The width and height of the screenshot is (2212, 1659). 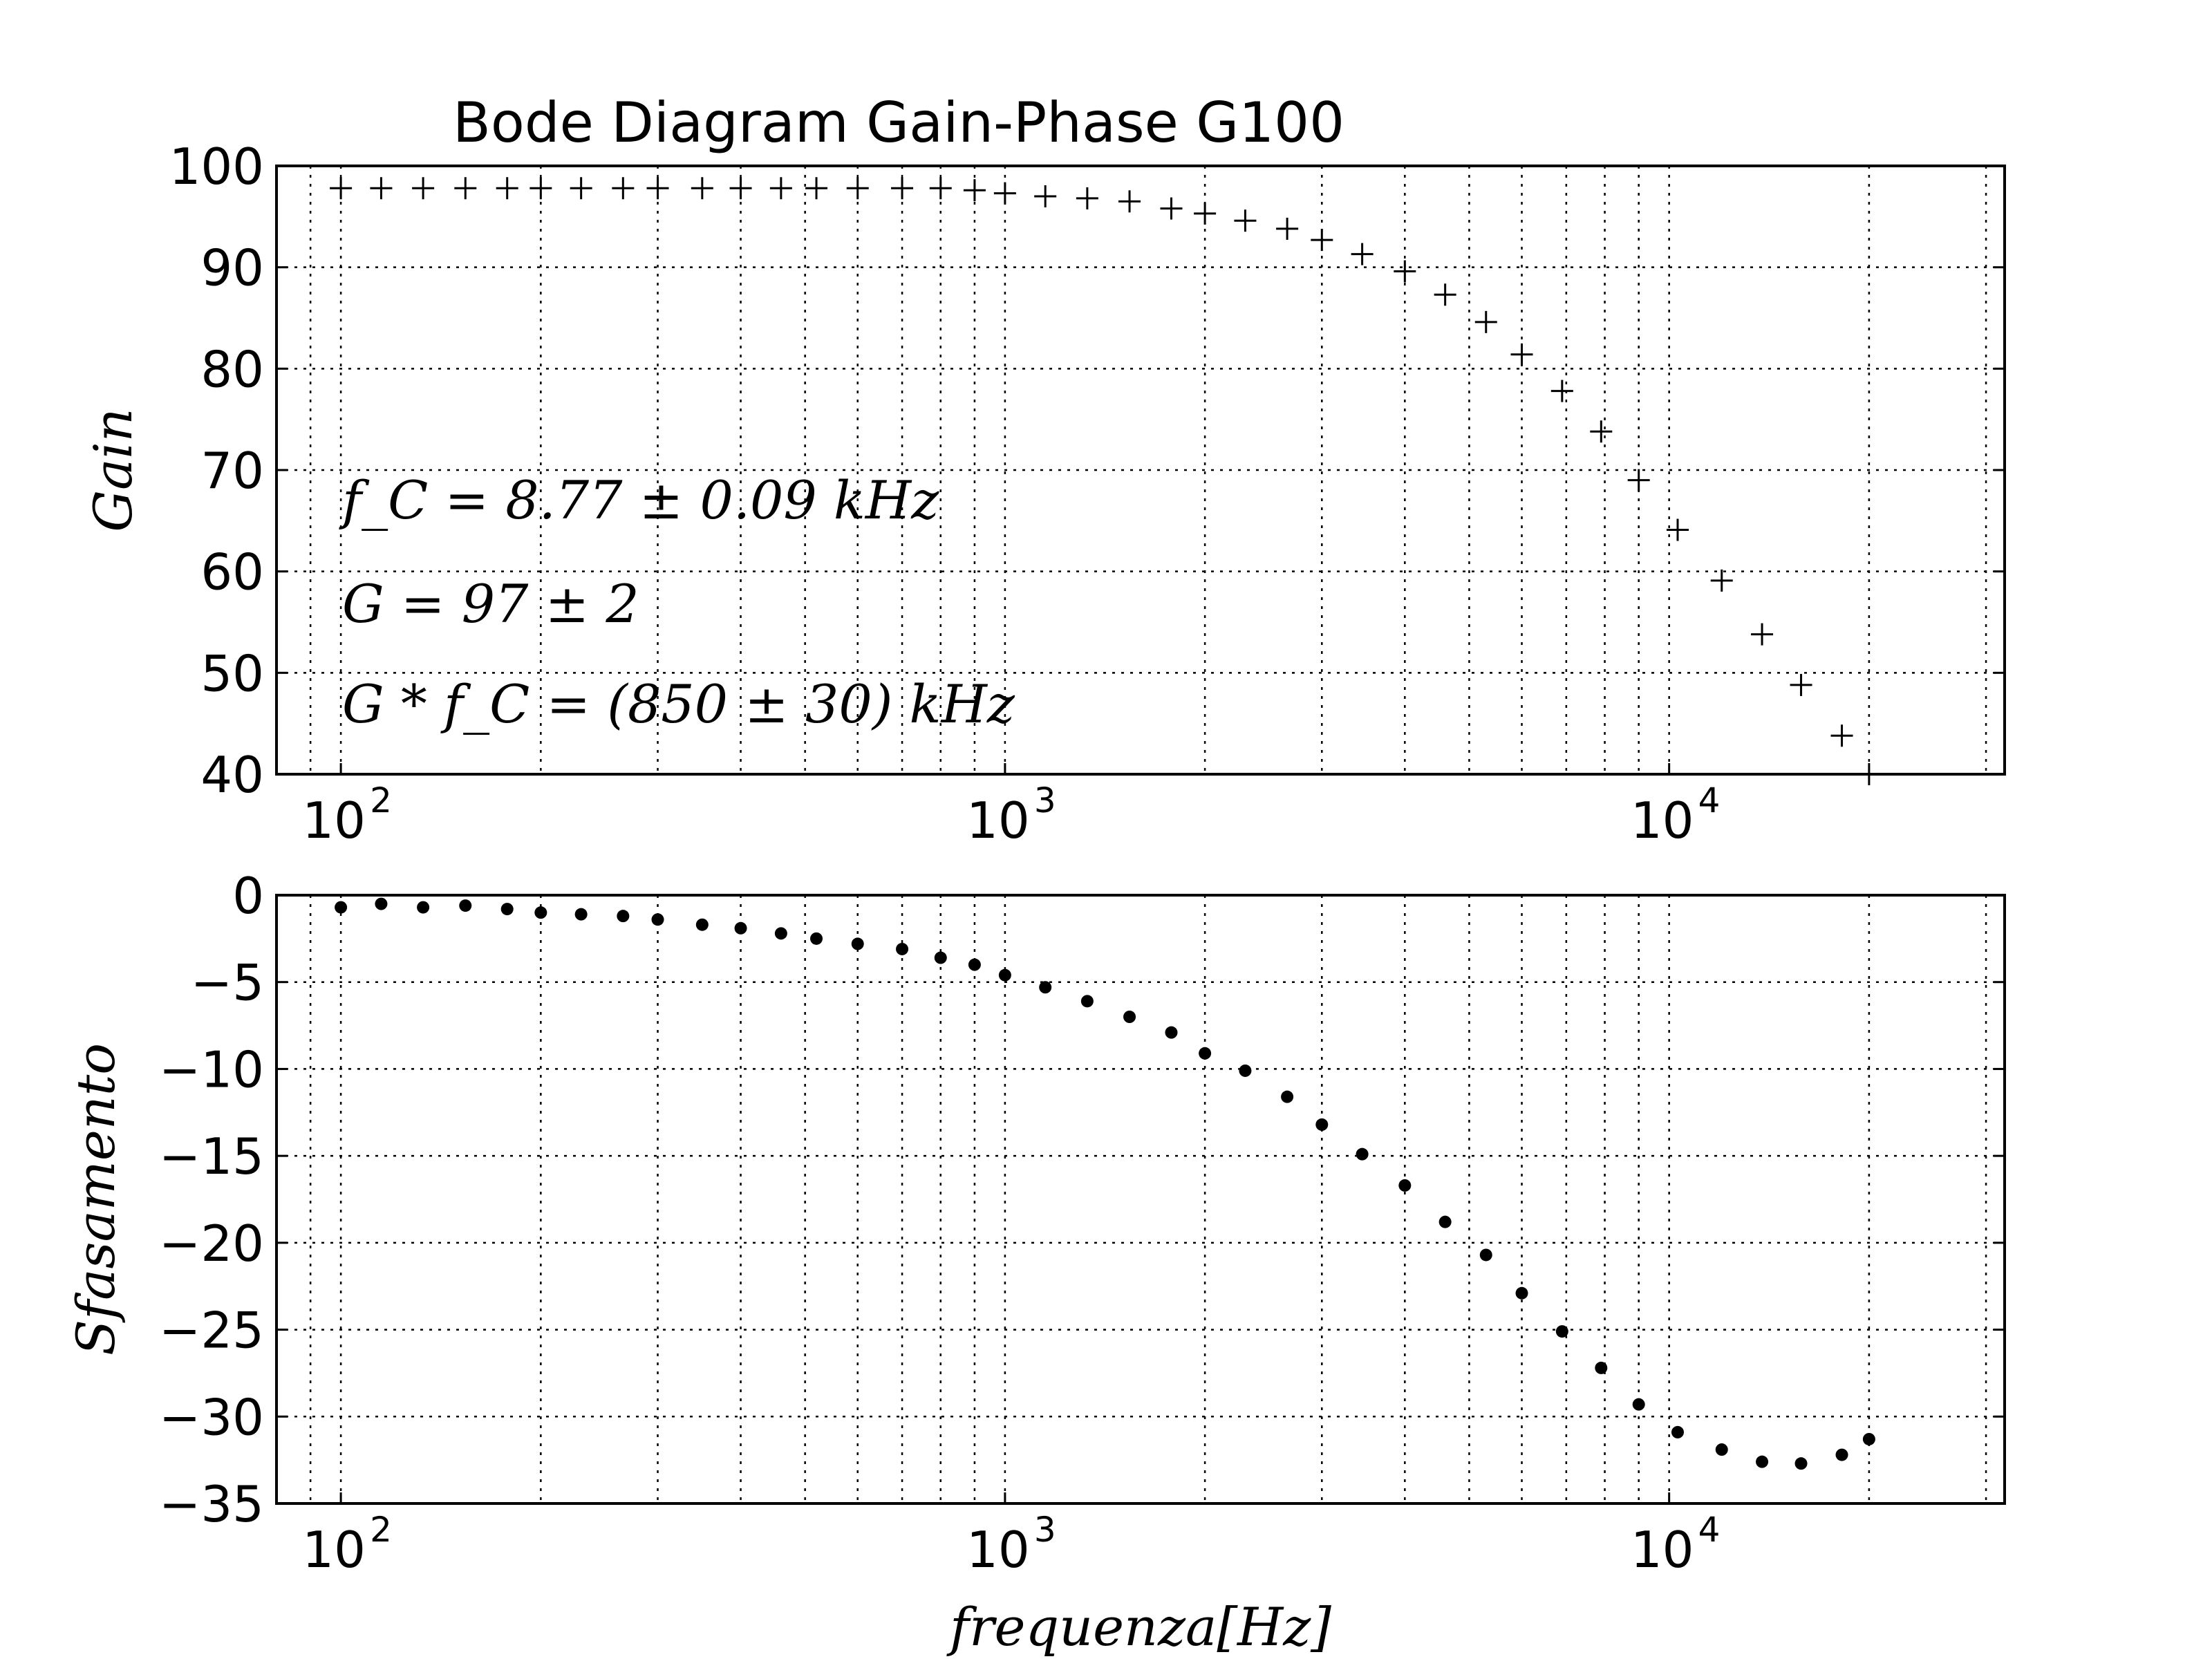 What do you see at coordinates (211, 1417) in the screenshot?
I see `y-tick-label: −30` at bounding box center [211, 1417].